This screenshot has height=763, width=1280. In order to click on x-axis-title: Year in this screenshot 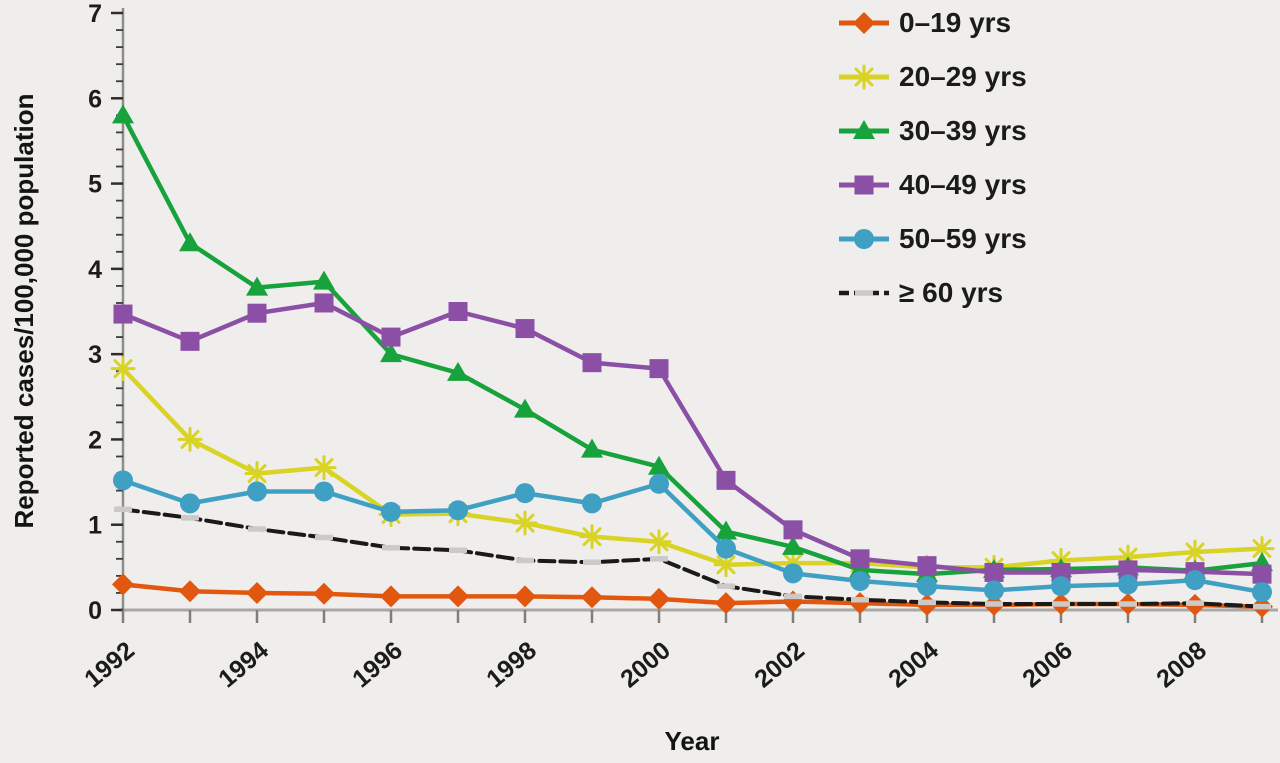, I will do `click(692, 741)`.